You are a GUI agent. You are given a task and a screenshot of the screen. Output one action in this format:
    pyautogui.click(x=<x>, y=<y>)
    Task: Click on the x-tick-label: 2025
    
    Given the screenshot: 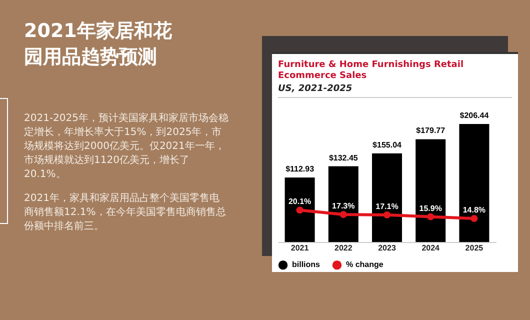 What is the action you would take?
    pyautogui.click(x=474, y=248)
    